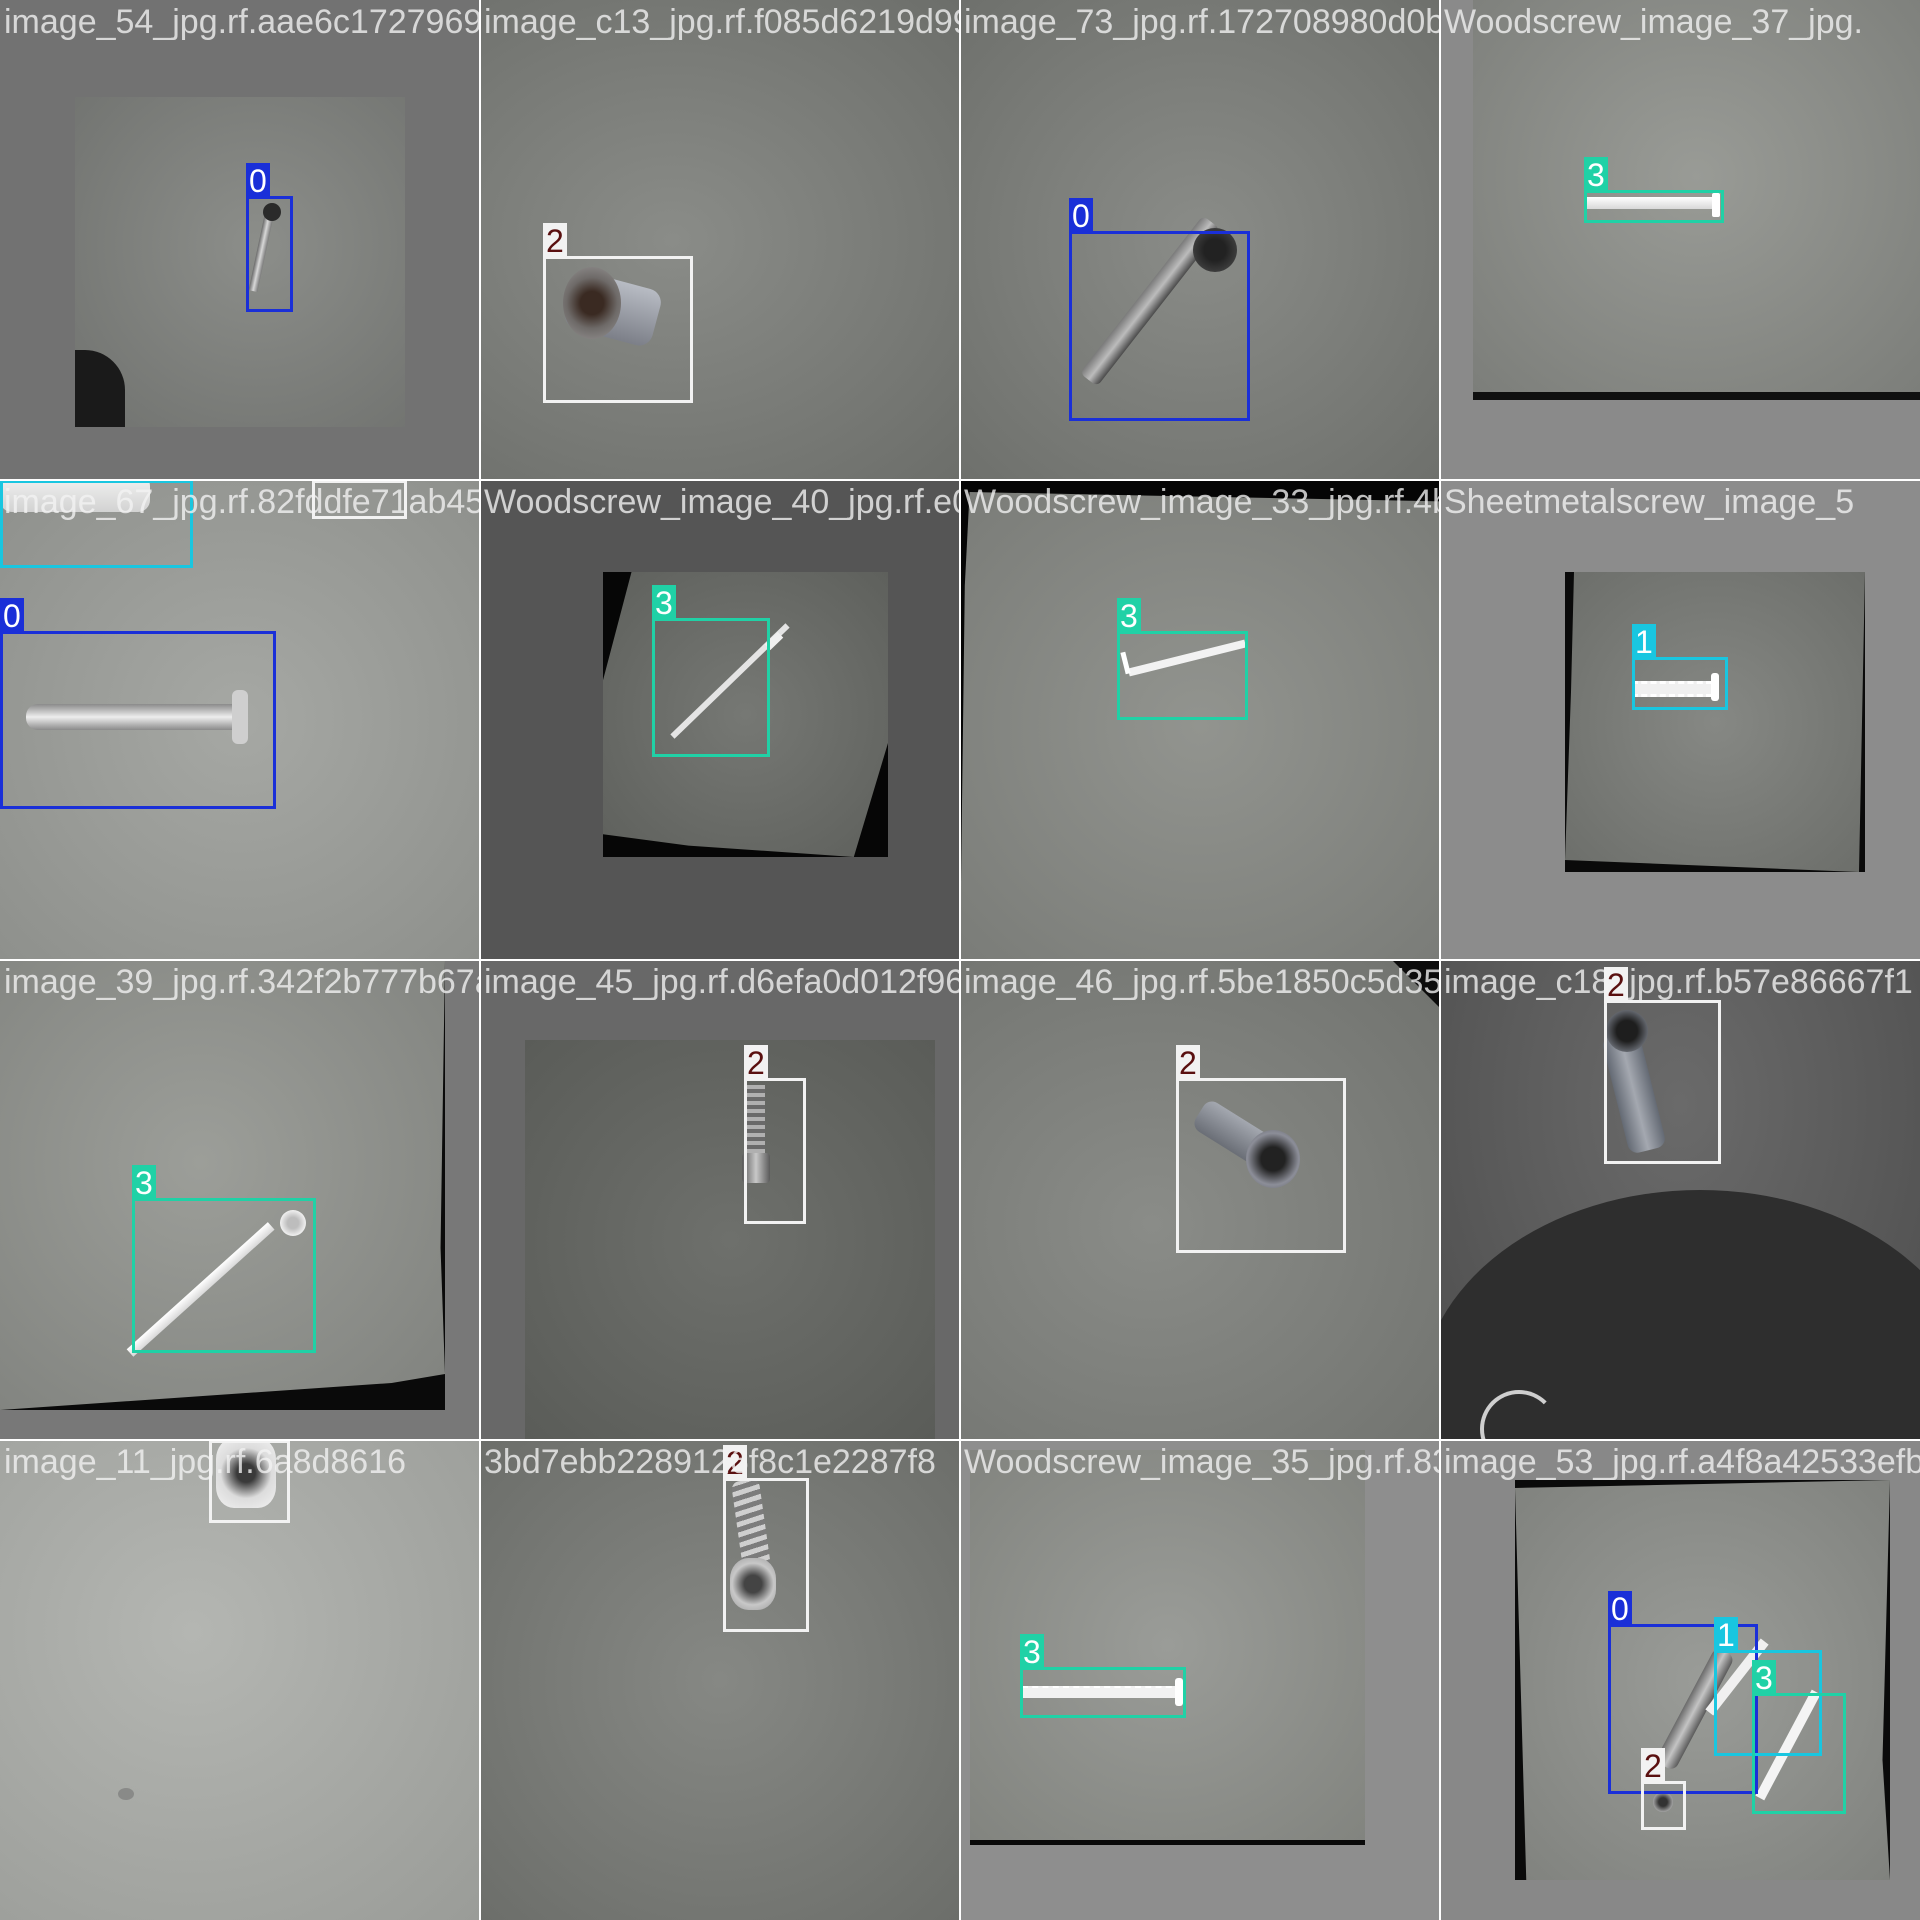 The image size is (1920, 1920). I want to click on tile-7: 1 Sheetmetalscrew_image_5, so click(1680, 720).